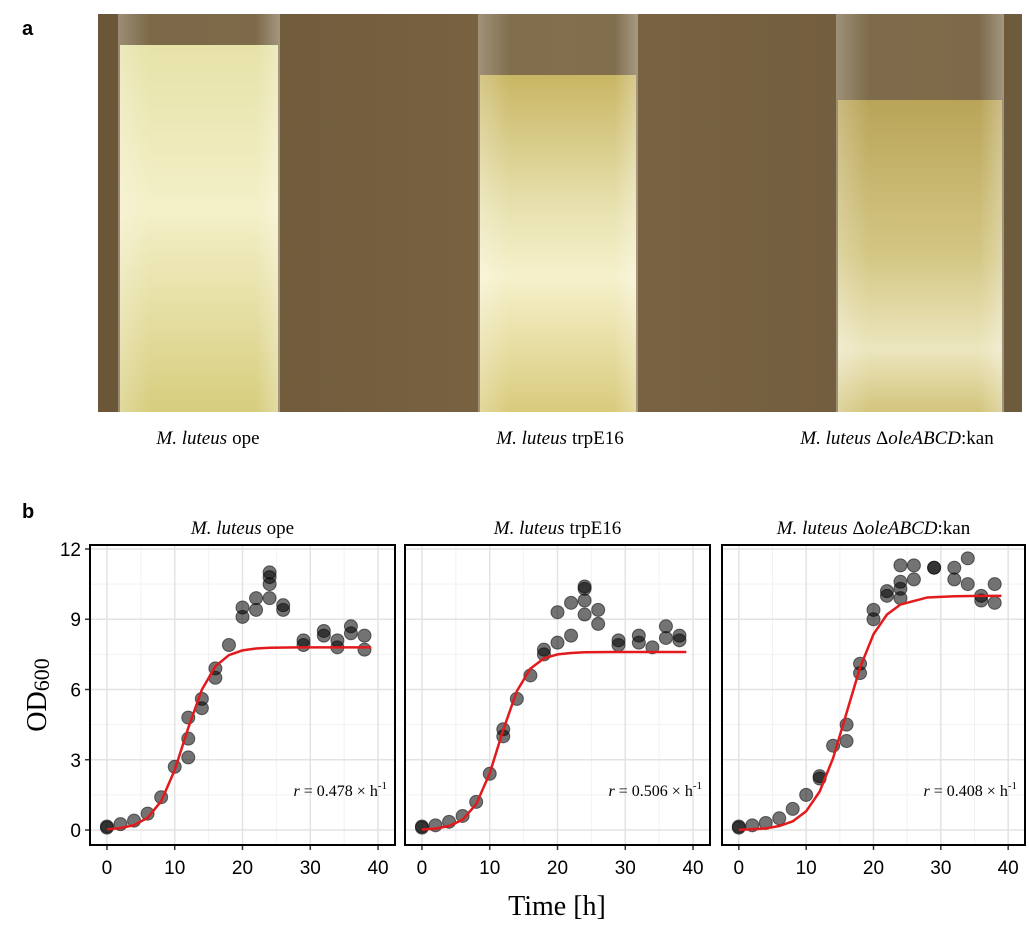  Describe the element at coordinates (873, 868) in the screenshot. I see `x-tick-label: 20` at that location.